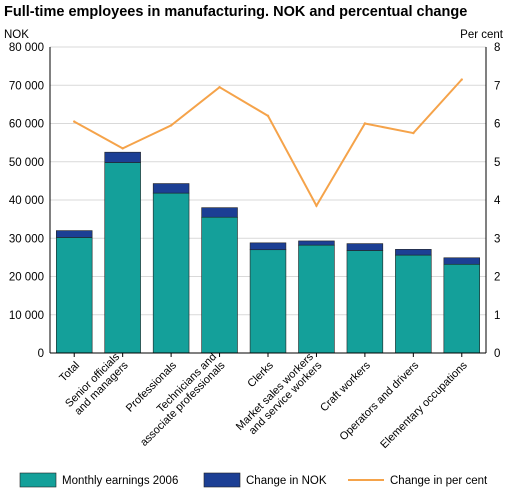 This screenshot has height=500, width=511. What do you see at coordinates (222, 480) in the screenshot?
I see `legend-swatch-change-nok` at bounding box center [222, 480].